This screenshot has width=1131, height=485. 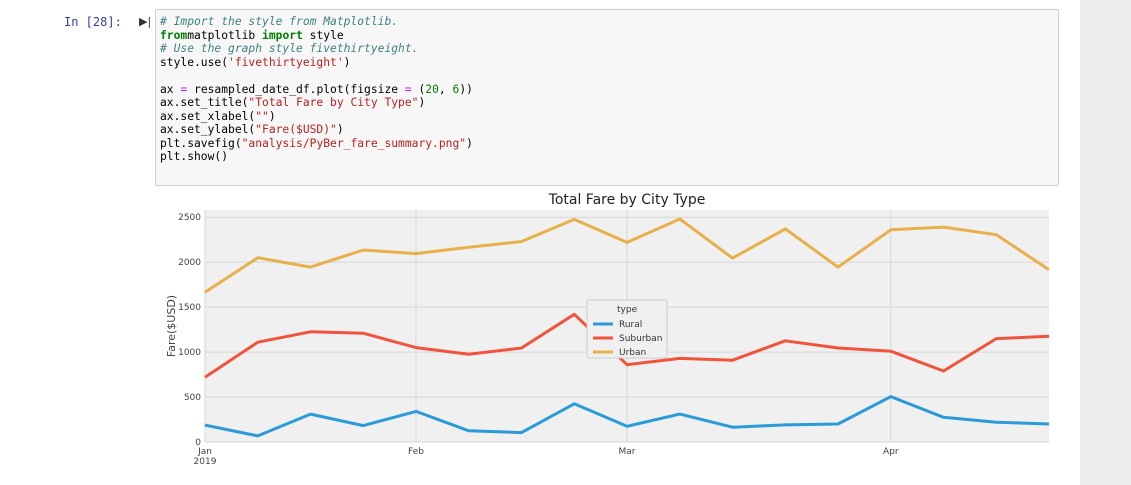 What do you see at coordinates (204, 452) in the screenshot?
I see `x-tick-label: Jan` at bounding box center [204, 452].